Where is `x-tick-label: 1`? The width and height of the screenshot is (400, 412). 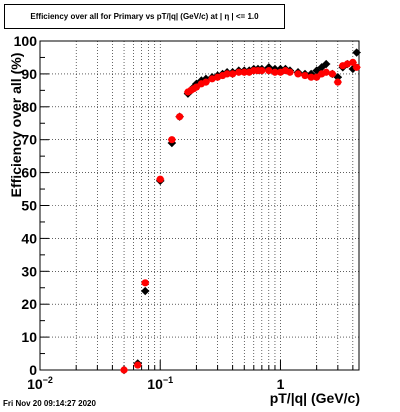 x-tick-label: 1 is located at coordinates (281, 384).